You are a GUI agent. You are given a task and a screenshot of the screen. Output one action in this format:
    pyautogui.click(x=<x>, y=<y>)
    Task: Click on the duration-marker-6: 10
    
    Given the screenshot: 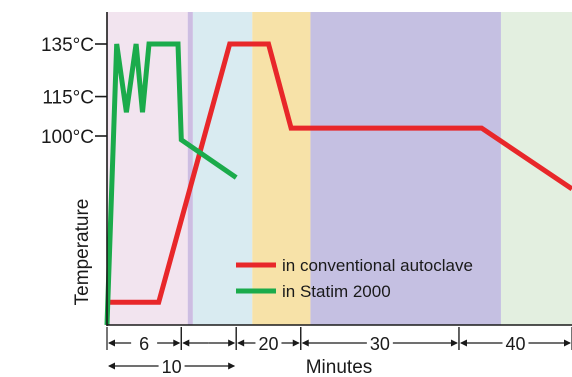 What is the action you would take?
    pyautogui.click(x=172, y=367)
    